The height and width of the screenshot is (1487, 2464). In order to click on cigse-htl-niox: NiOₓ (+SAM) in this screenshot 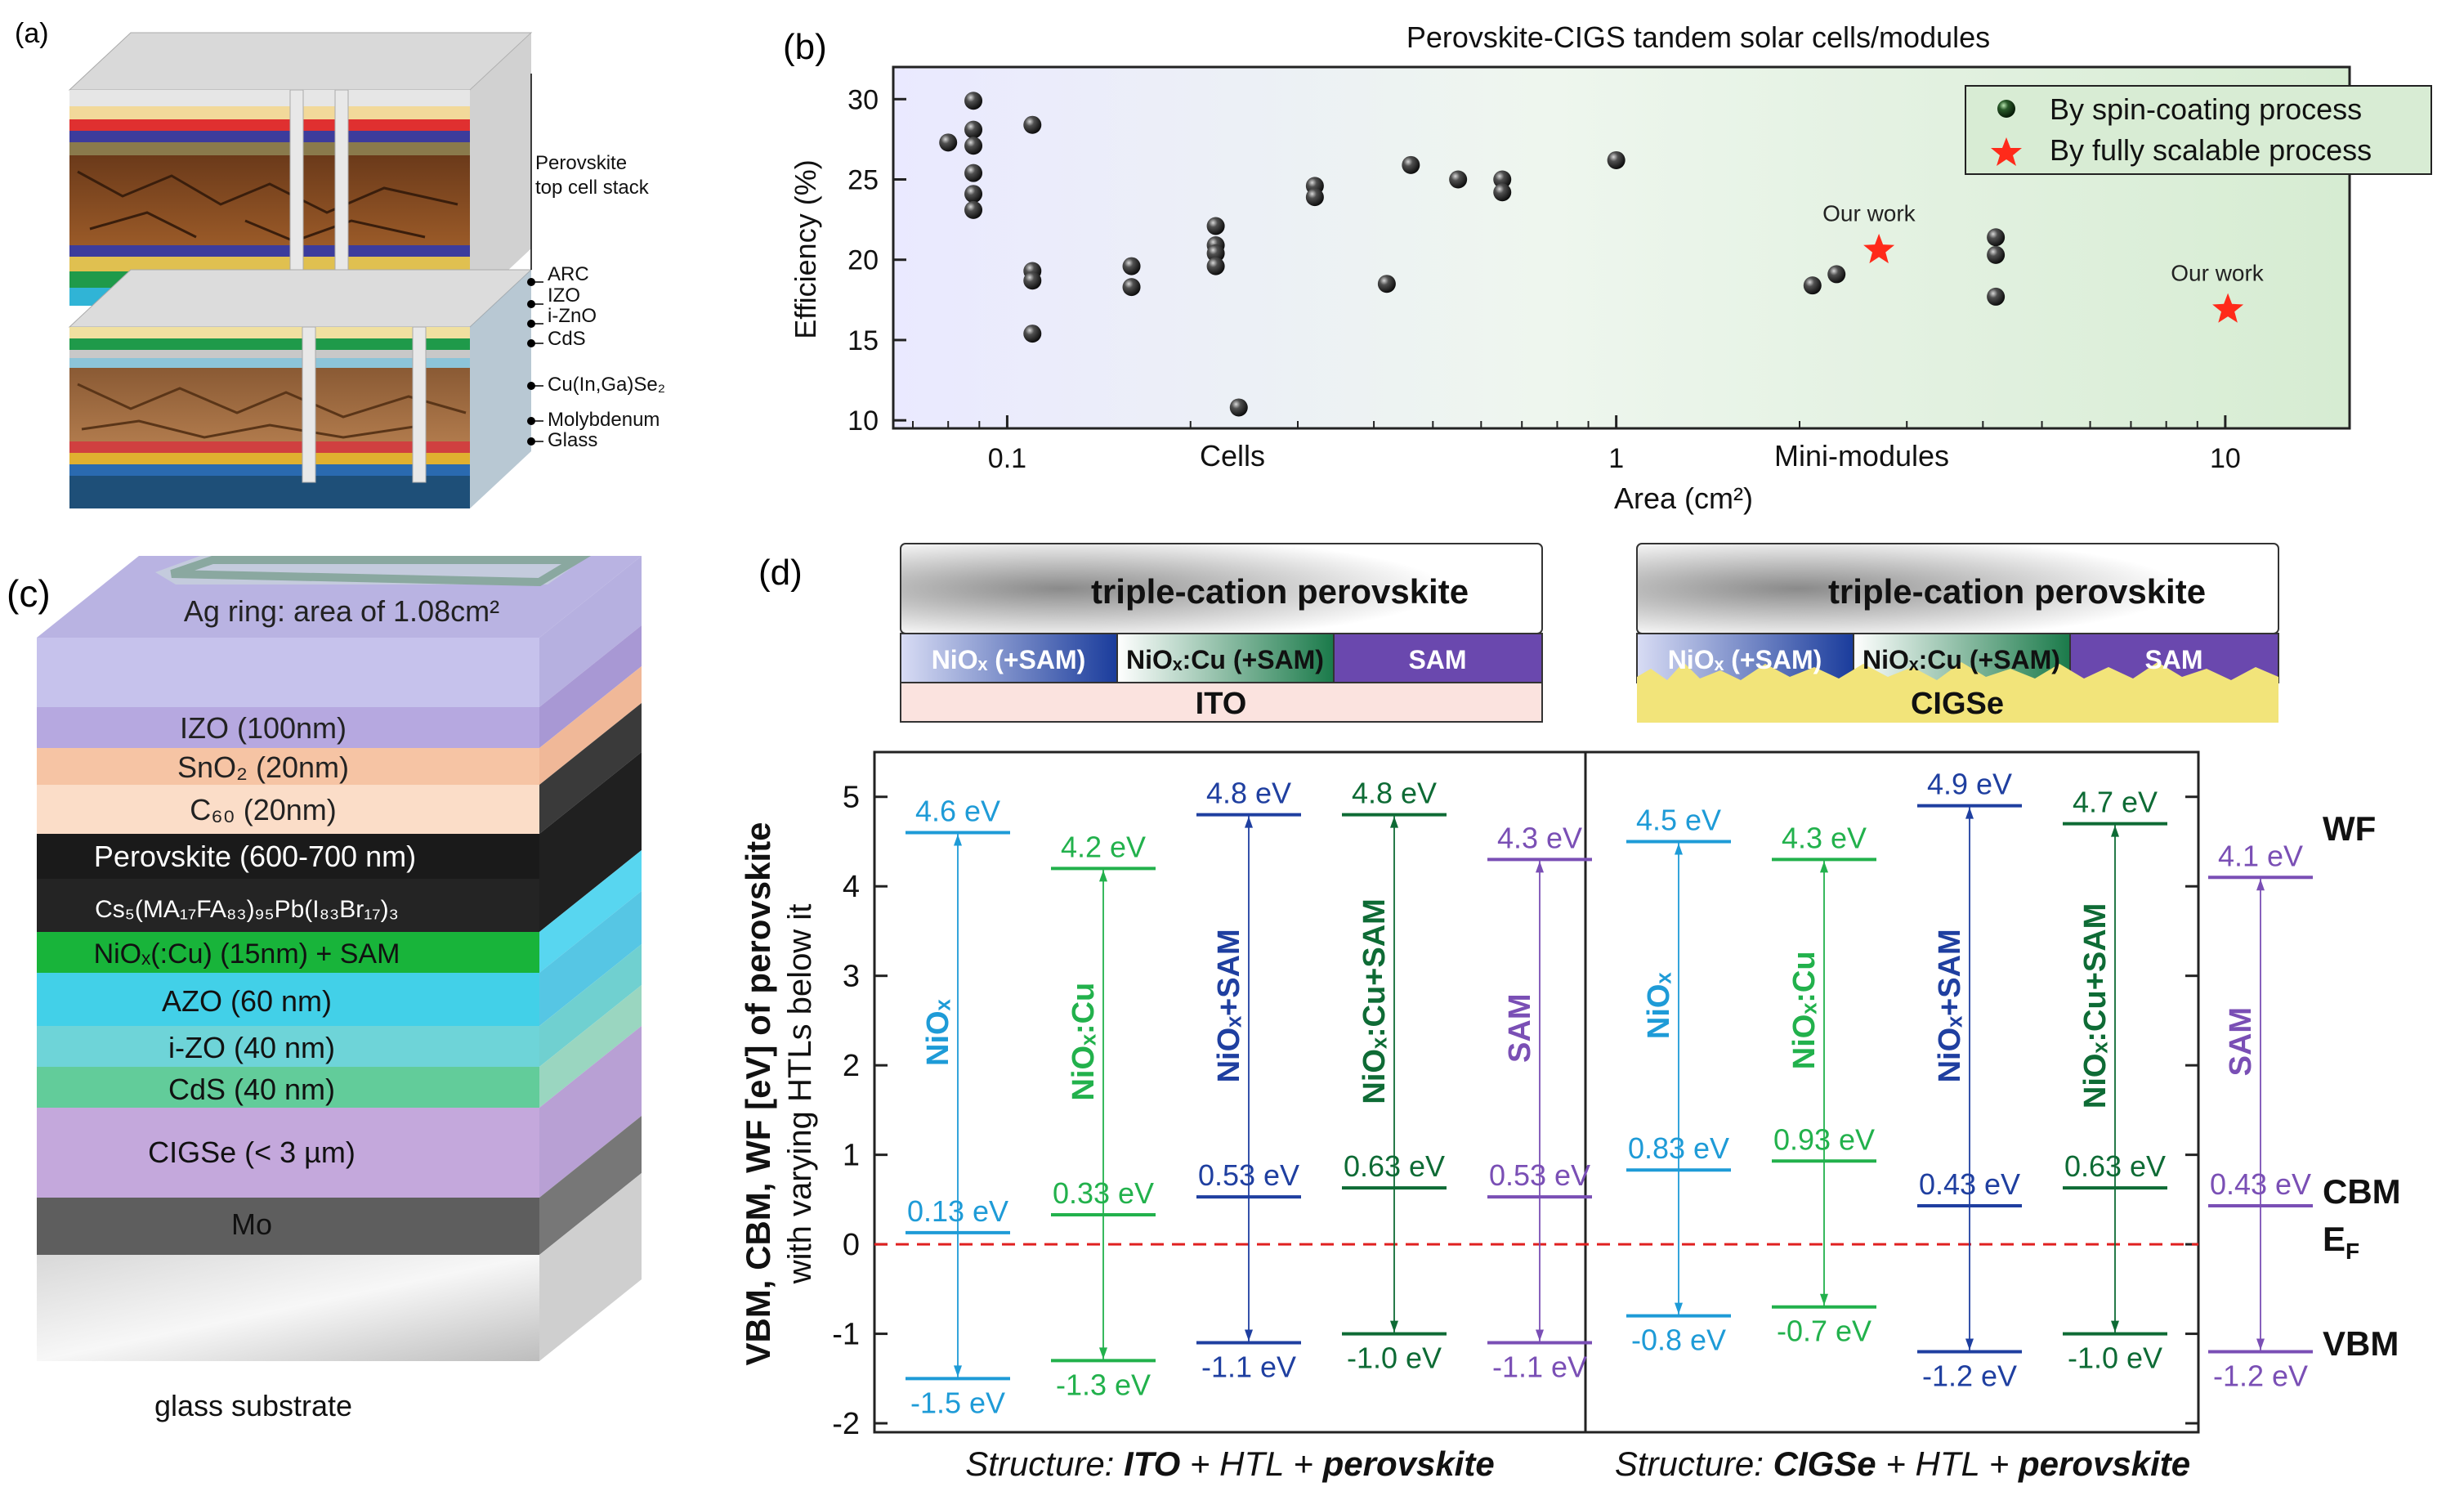, I will do `click(1745, 659)`.